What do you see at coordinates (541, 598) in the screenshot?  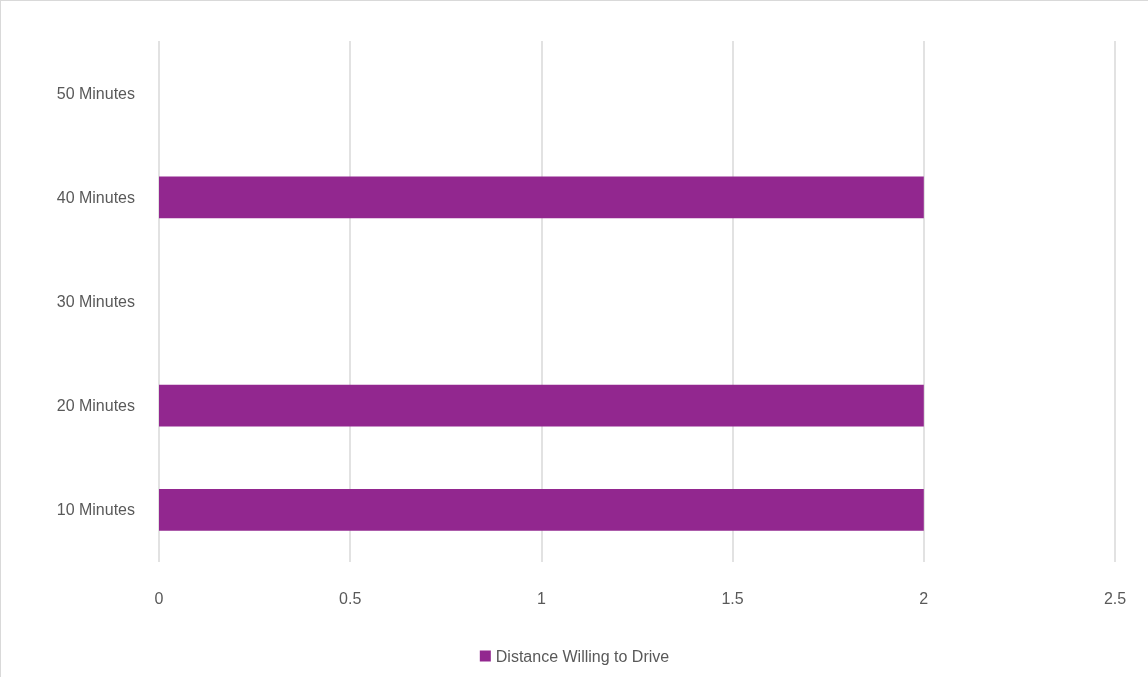 I see `x-tick-label: 1` at bounding box center [541, 598].